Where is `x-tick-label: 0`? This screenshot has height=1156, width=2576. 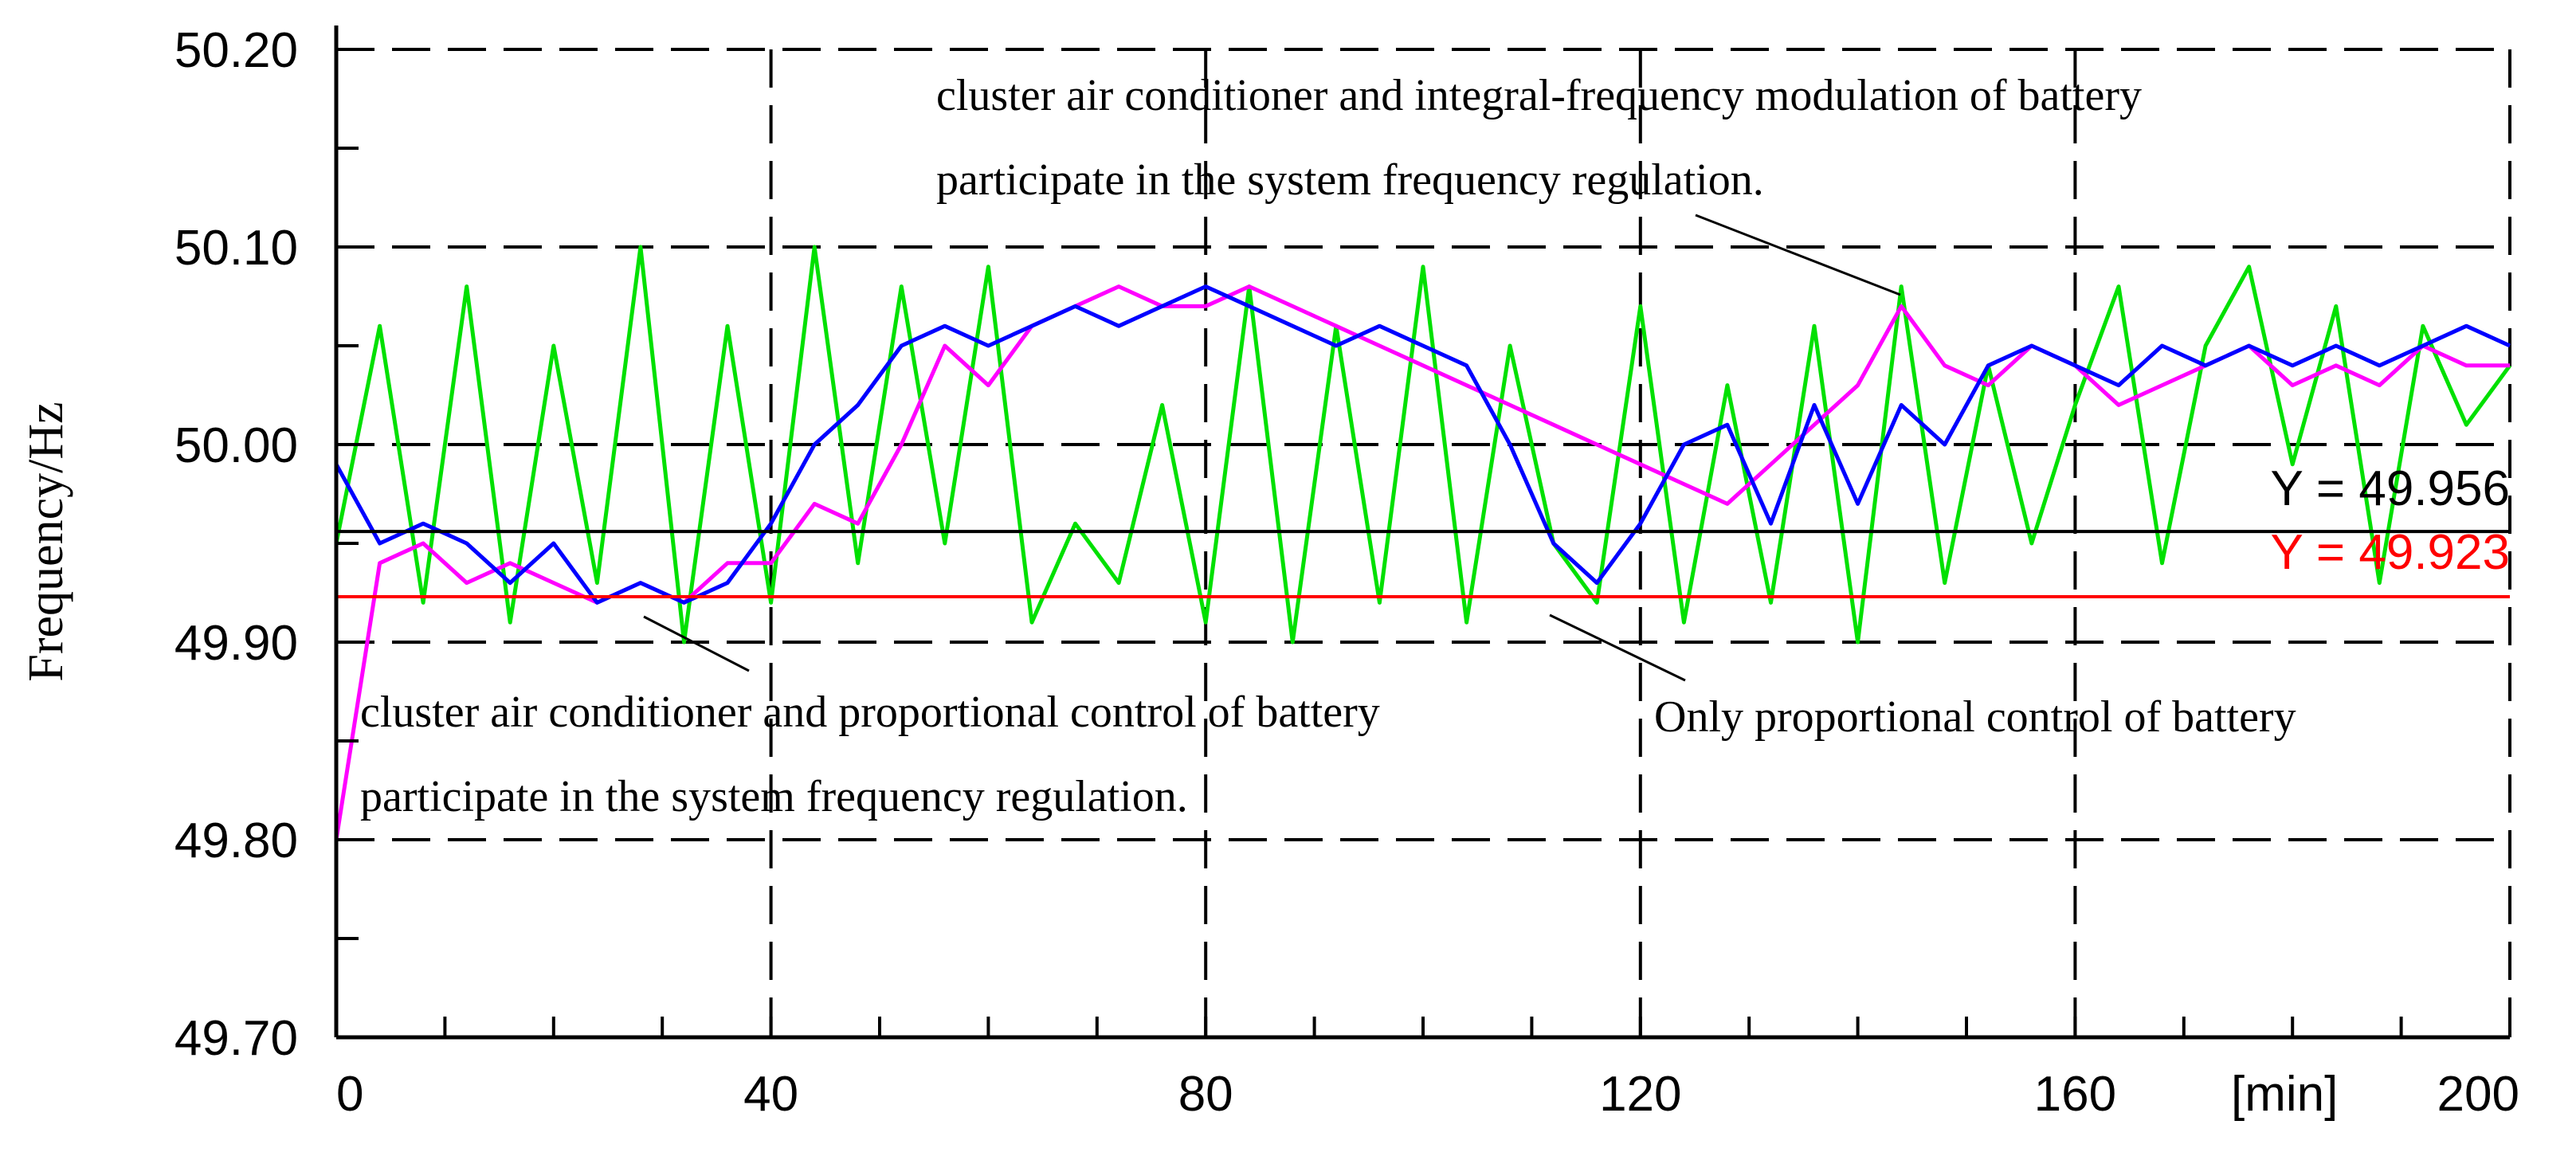
x-tick-label: 0 is located at coordinates (349, 1094).